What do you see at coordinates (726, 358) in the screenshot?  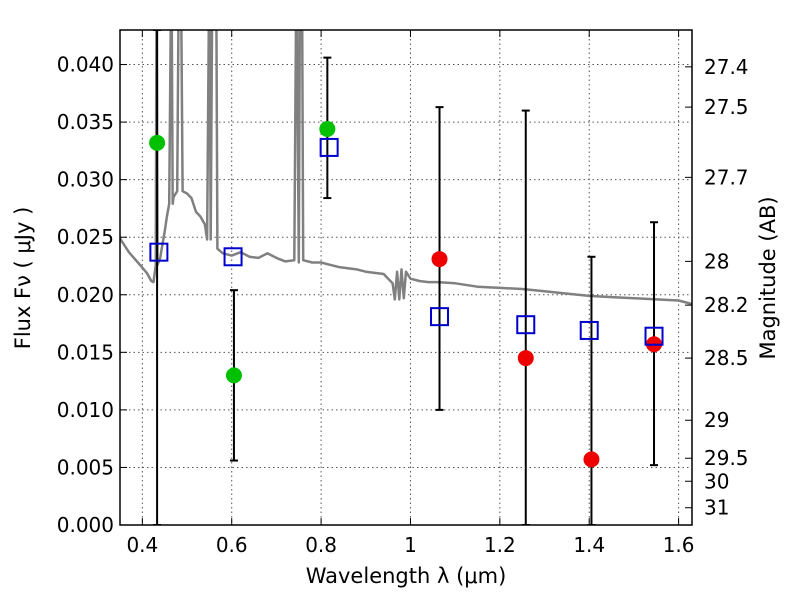 I see `right-tick-label: 28.5` at bounding box center [726, 358].